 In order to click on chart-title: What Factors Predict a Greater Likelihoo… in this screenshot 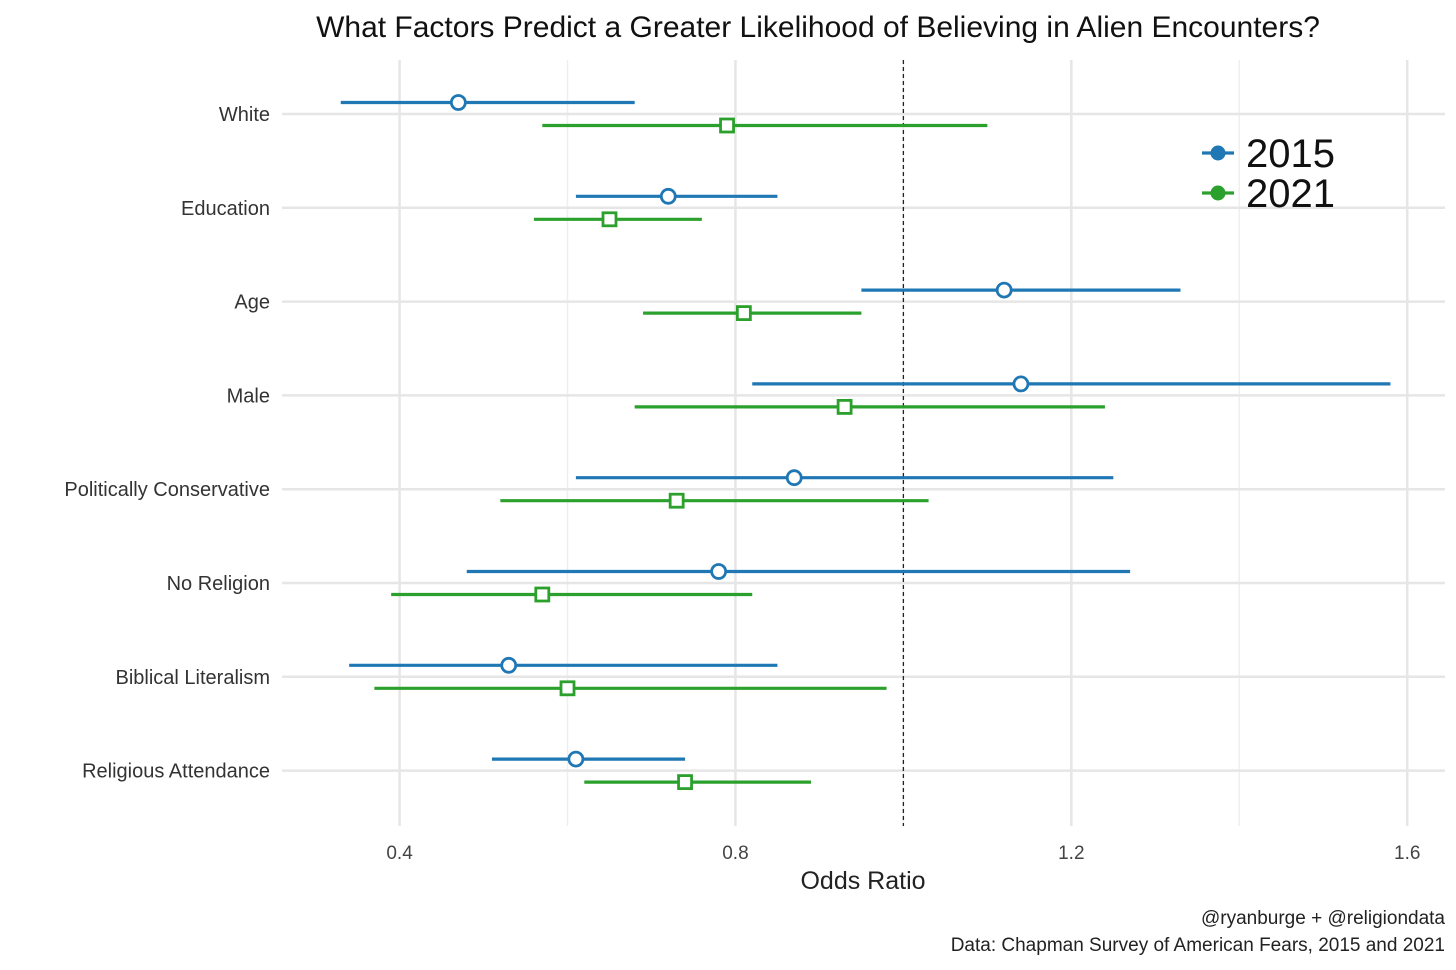, I will do `click(818, 27)`.